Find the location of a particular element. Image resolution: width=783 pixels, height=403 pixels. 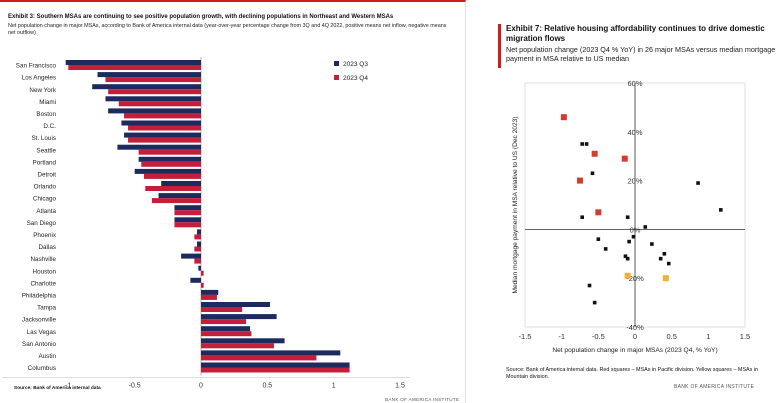

category-label: D.C. is located at coordinates (49, 126).